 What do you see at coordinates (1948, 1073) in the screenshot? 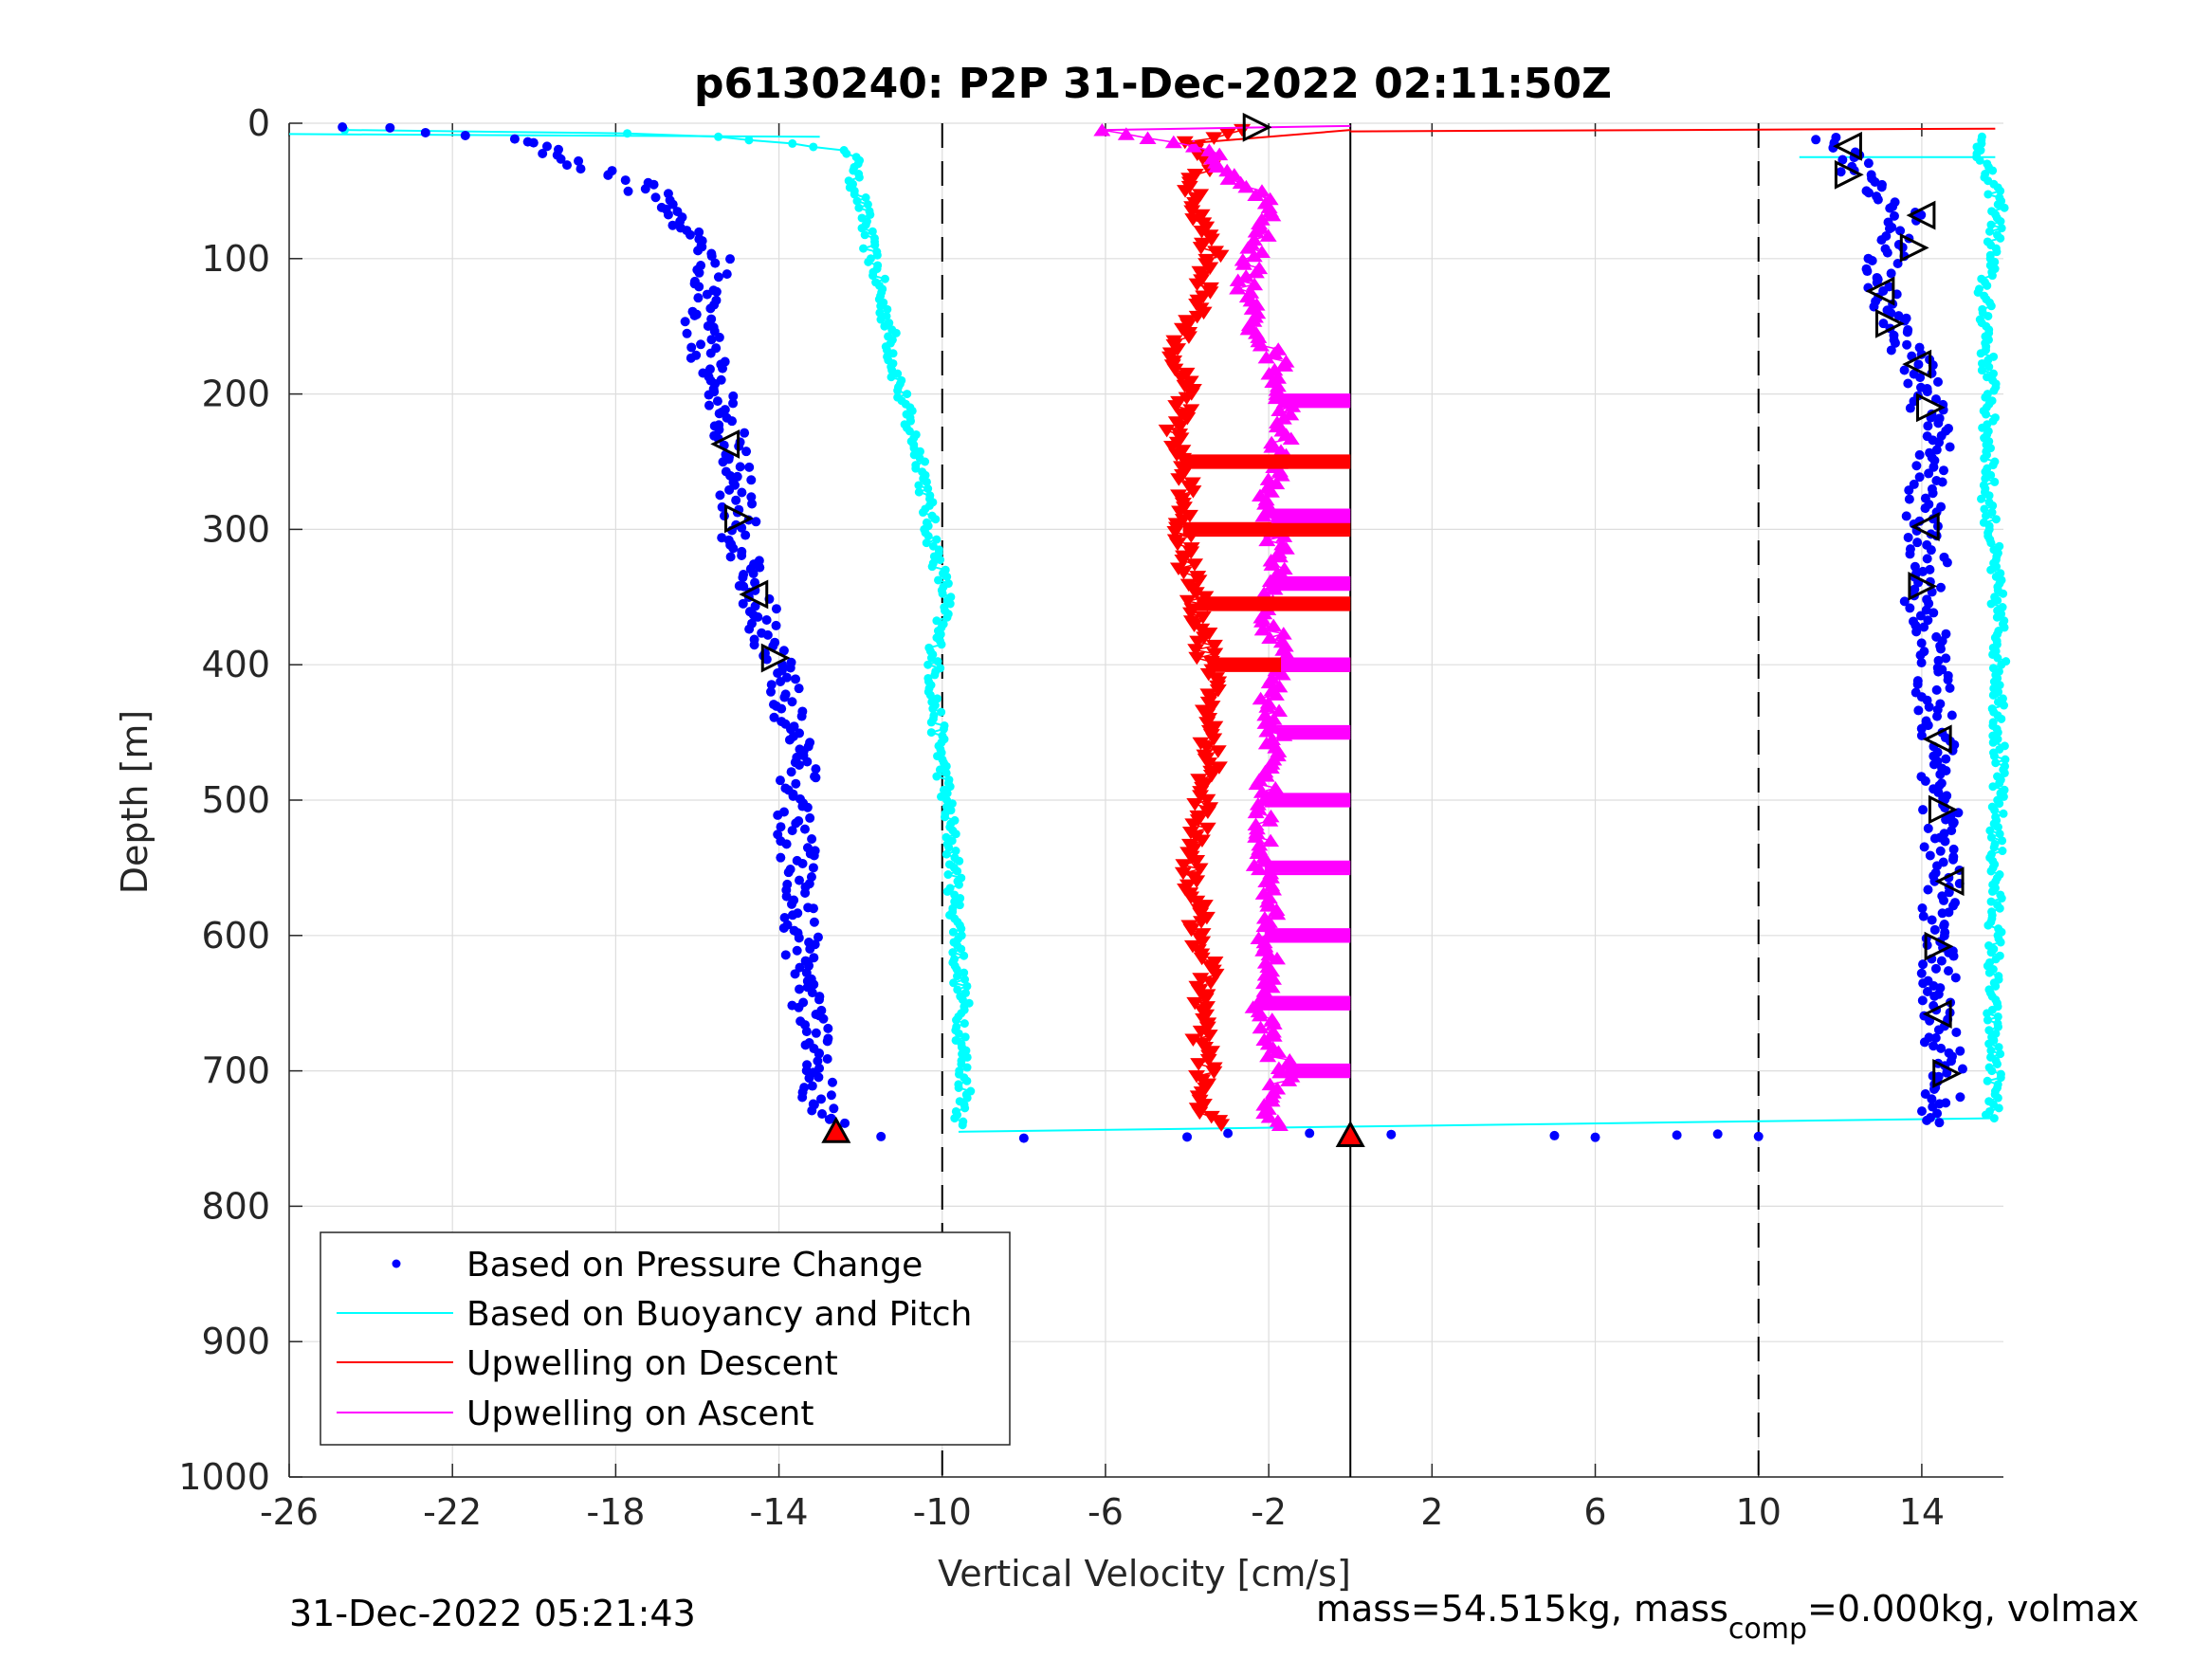
I see `marker-triangle-right` at bounding box center [1948, 1073].